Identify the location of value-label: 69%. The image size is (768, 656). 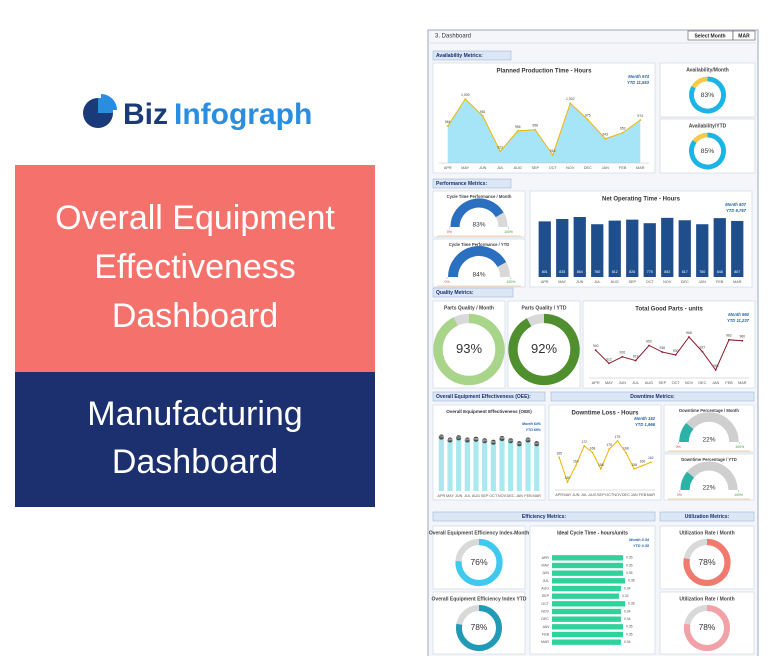
(468, 440).